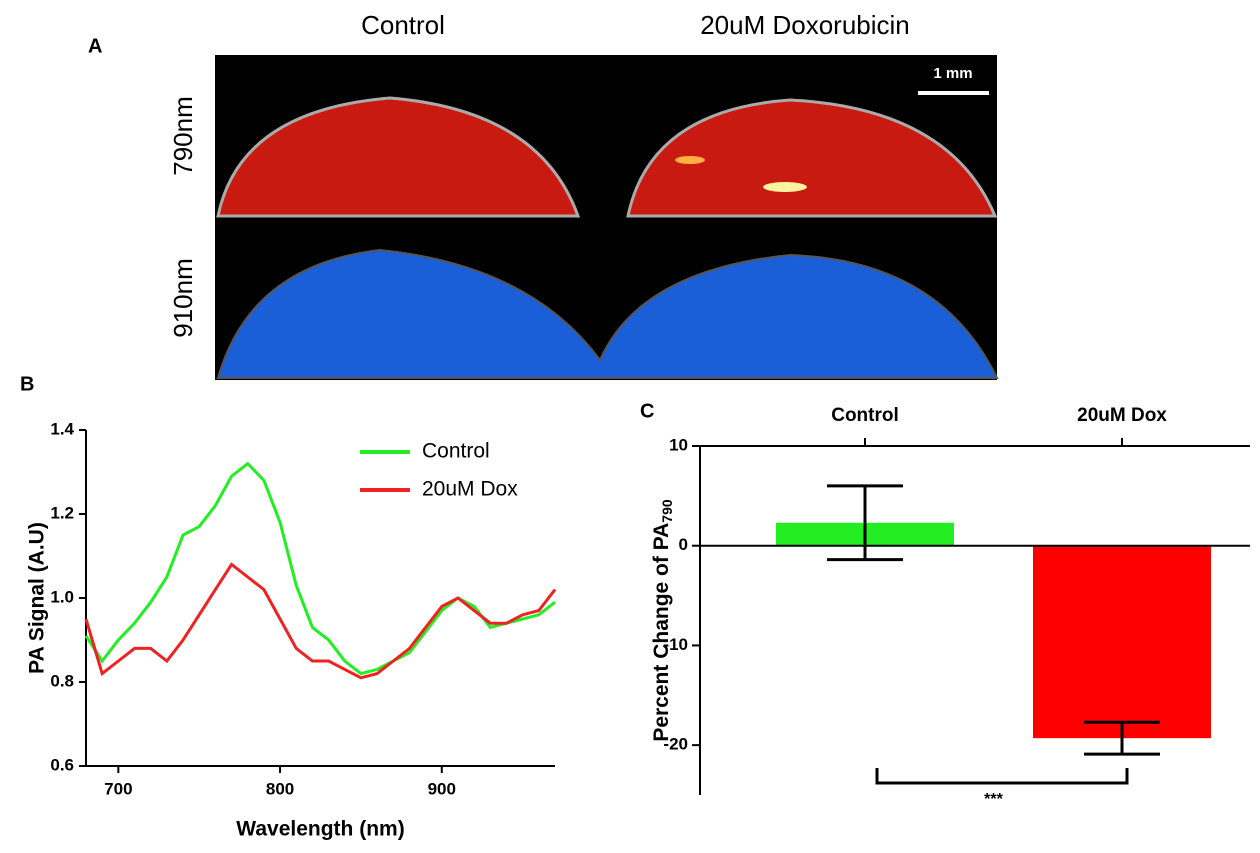  I want to click on y-axis-label-main: Percent Change of PA, so click(661, 632).